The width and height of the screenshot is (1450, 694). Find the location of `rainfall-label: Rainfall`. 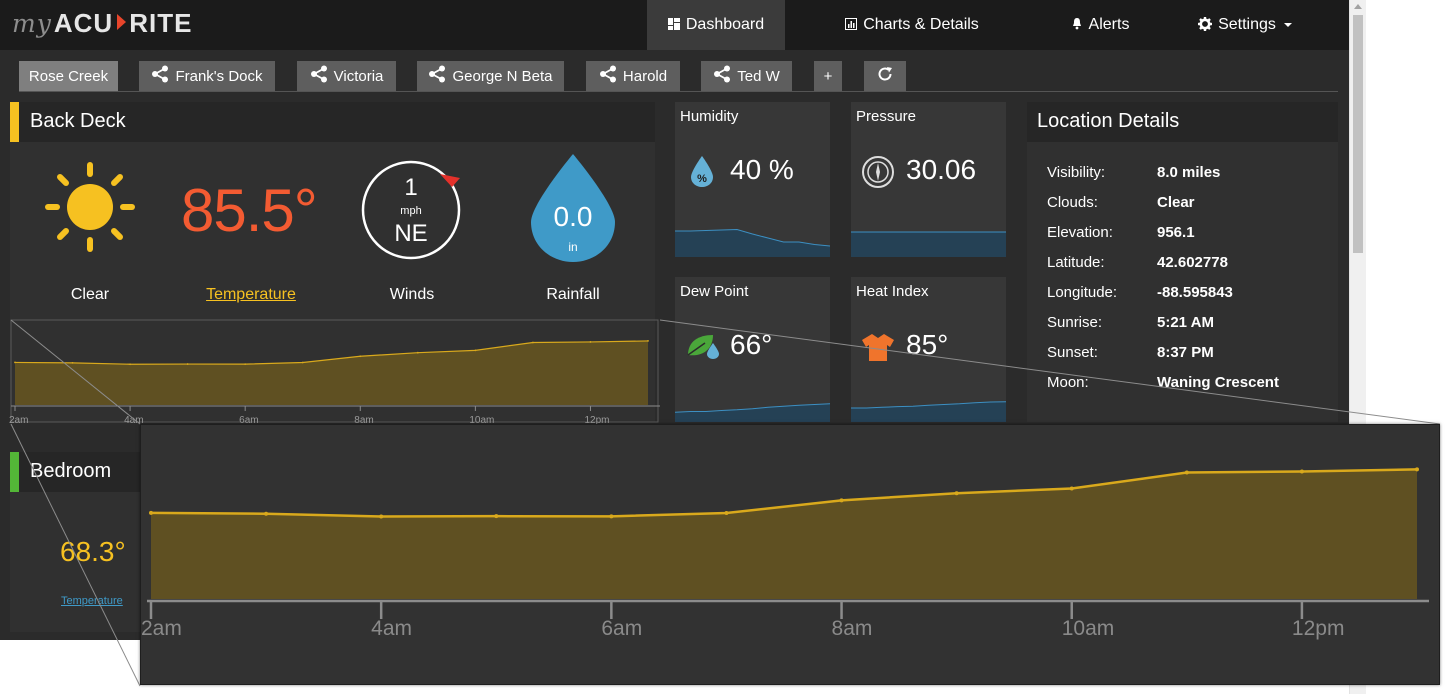

rainfall-label: Rainfall is located at coordinates (573, 294).